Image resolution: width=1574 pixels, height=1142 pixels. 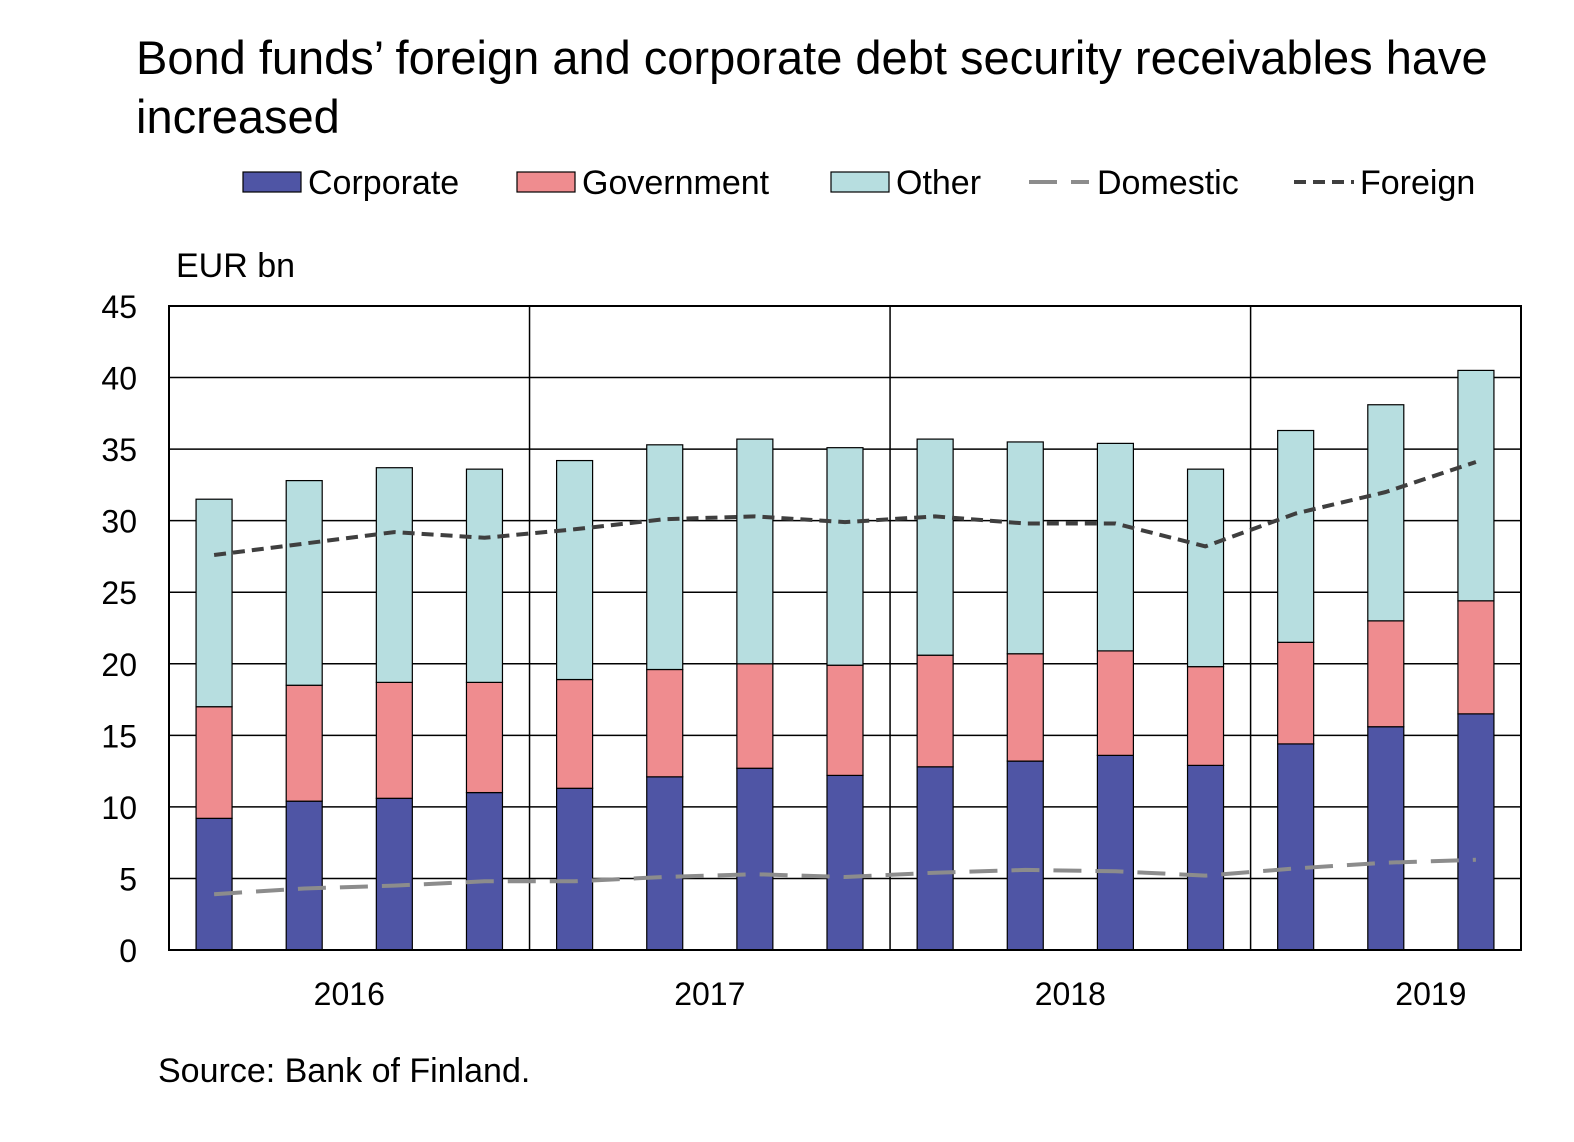 What do you see at coordinates (484, 737) in the screenshot?
I see `bar-government-2016Q4` at bounding box center [484, 737].